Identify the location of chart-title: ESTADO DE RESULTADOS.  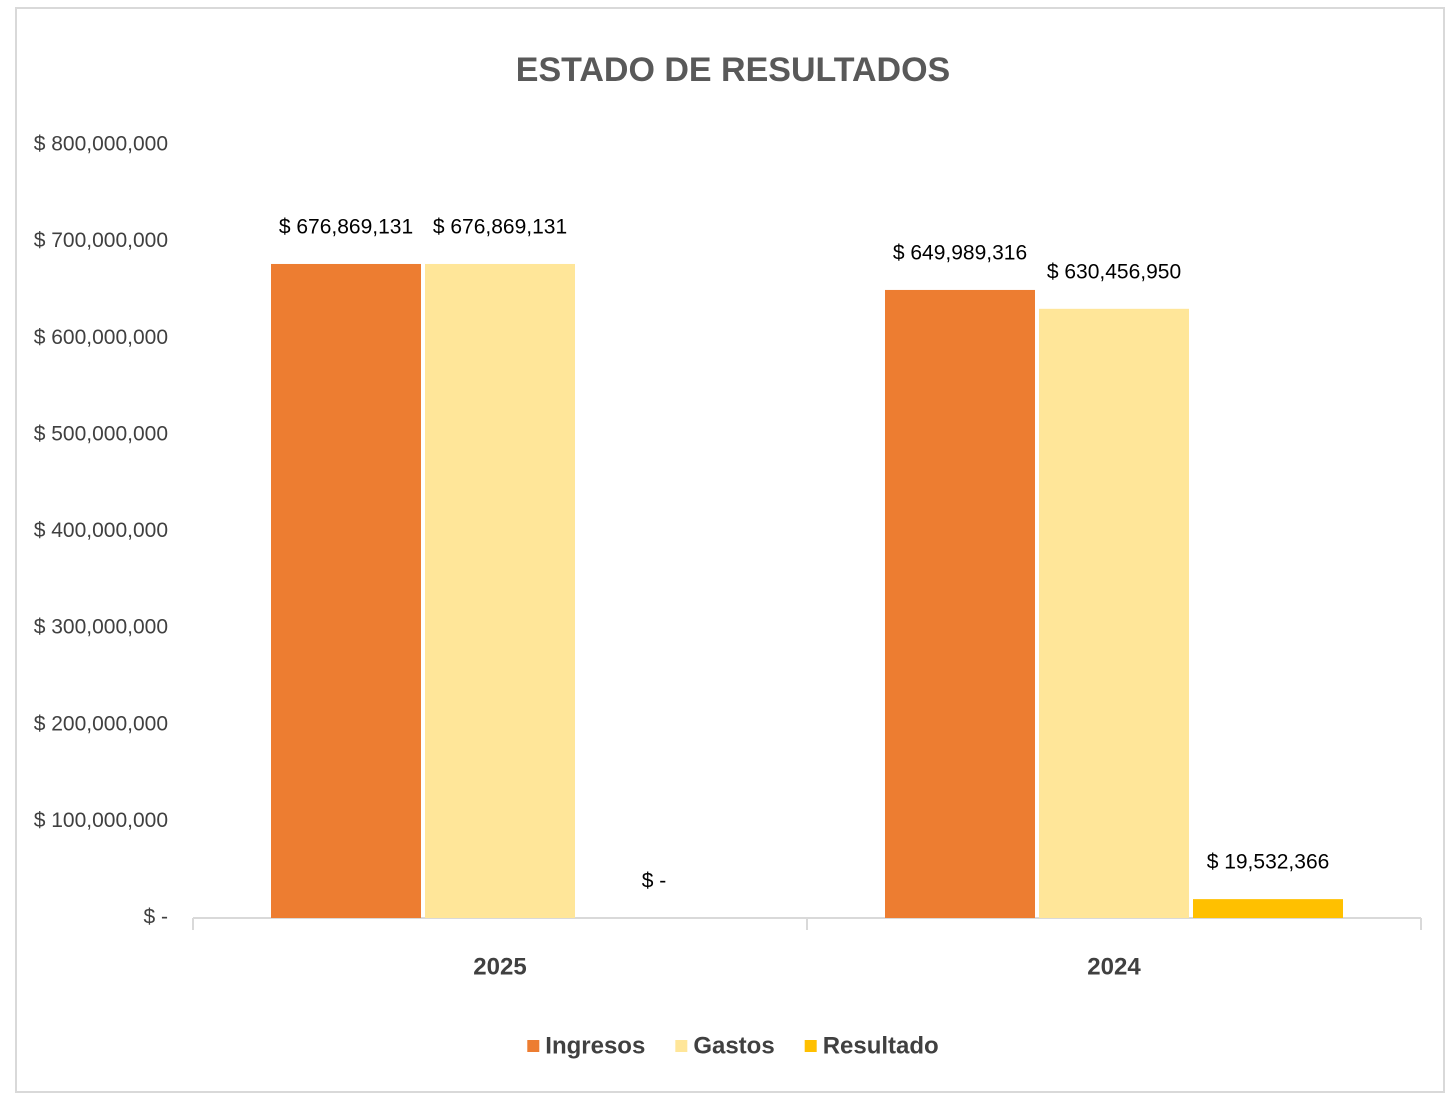
(733, 70).